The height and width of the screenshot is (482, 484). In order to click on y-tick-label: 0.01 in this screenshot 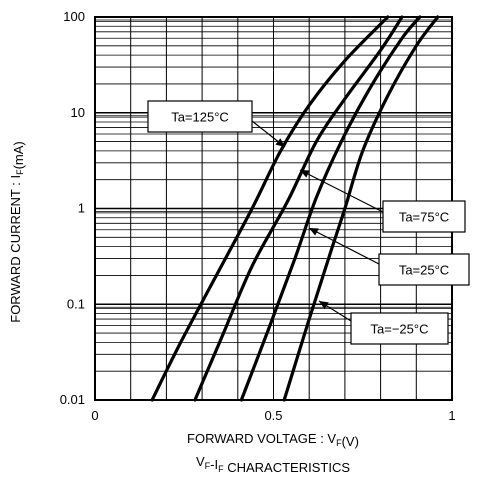, I will do `click(72, 399)`.